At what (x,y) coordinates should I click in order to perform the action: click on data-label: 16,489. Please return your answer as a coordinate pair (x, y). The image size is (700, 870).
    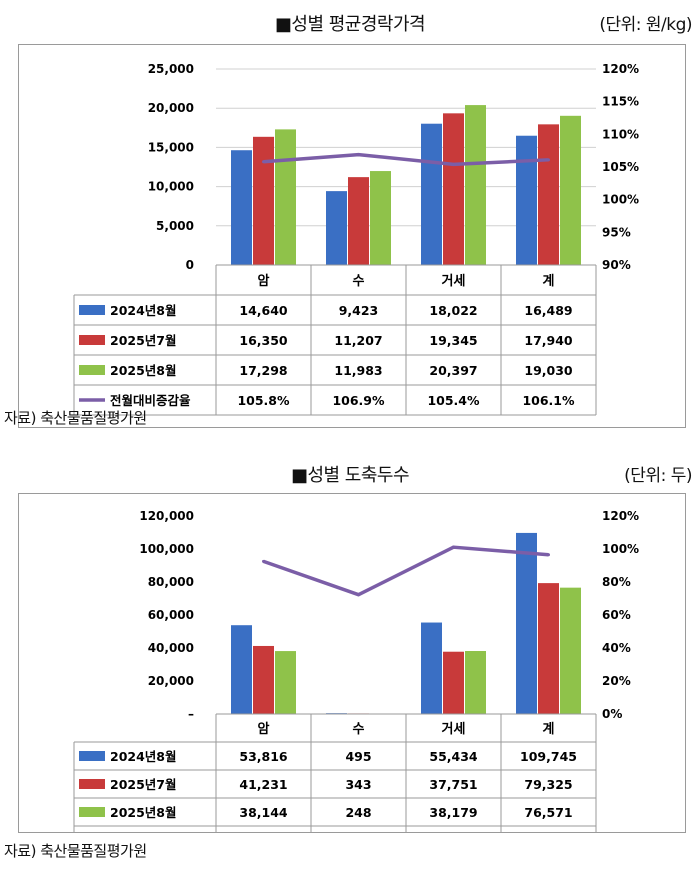
    Looking at the image, I should click on (548, 310).